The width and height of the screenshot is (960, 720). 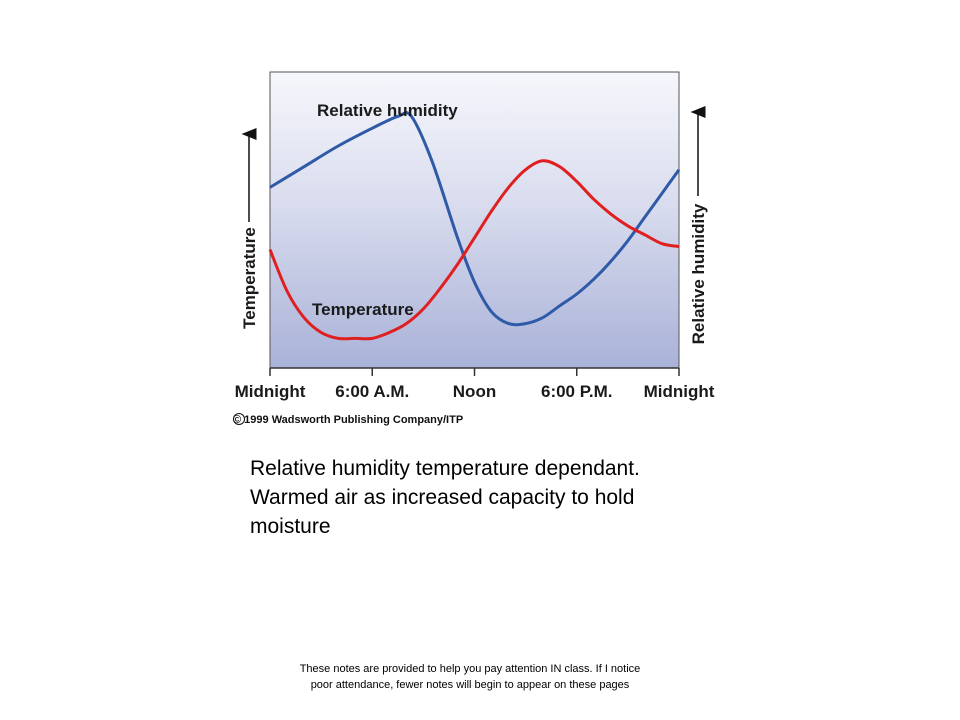 I want to click on caption-line-2: Warmed air as increased capacity to hold, so click(x=442, y=497).